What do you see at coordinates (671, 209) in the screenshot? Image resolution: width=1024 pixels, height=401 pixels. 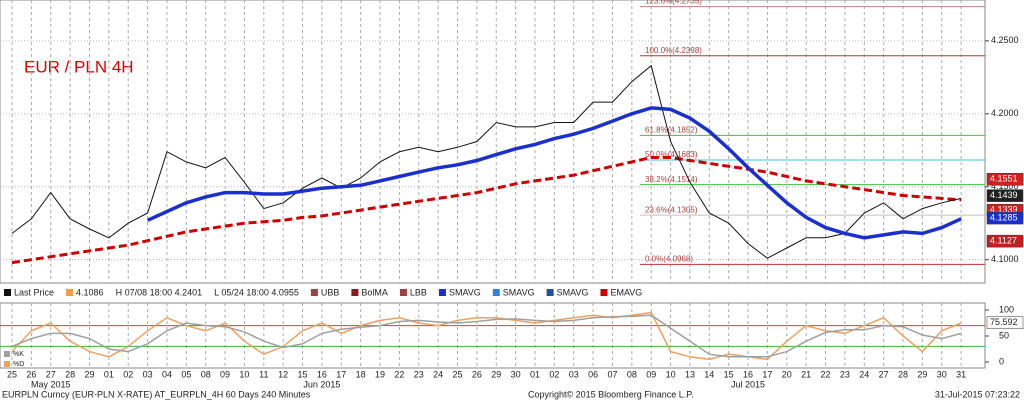 I see `fib-label: 23.6%(4.1305)` at bounding box center [671, 209].